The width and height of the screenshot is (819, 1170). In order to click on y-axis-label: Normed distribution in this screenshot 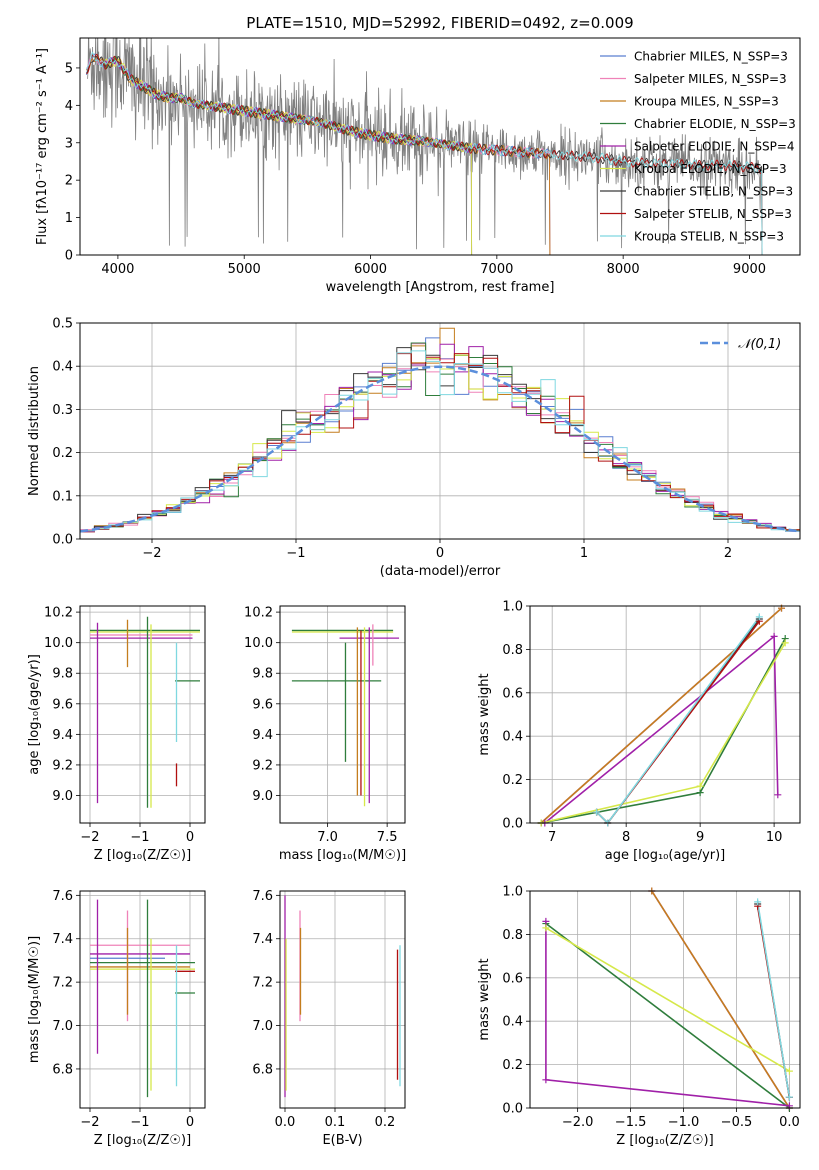, I will do `click(34, 431)`.